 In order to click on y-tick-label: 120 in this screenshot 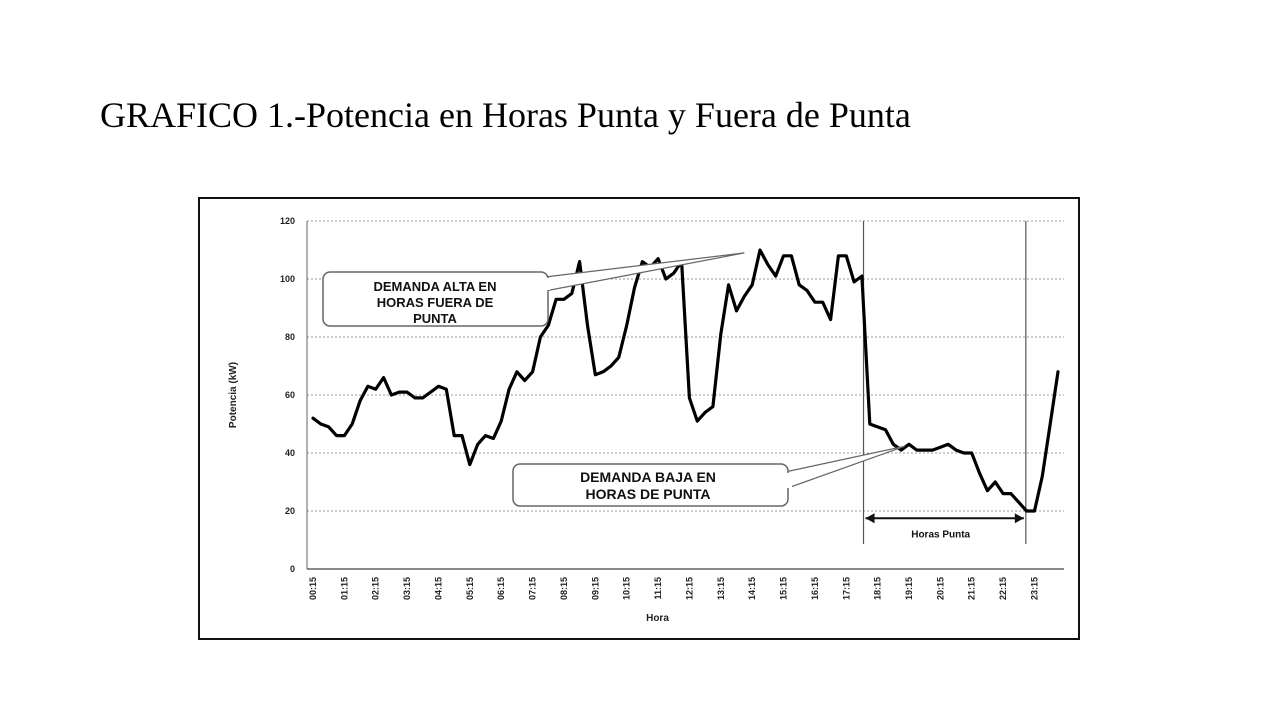, I will do `click(287, 221)`.